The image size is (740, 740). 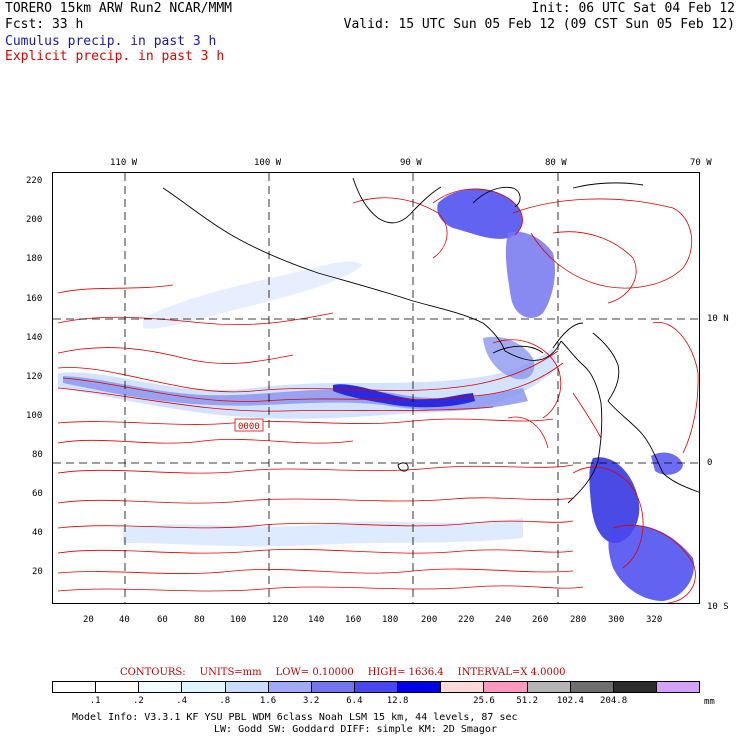 I want to click on y-tick: 160, so click(x=34, y=299).